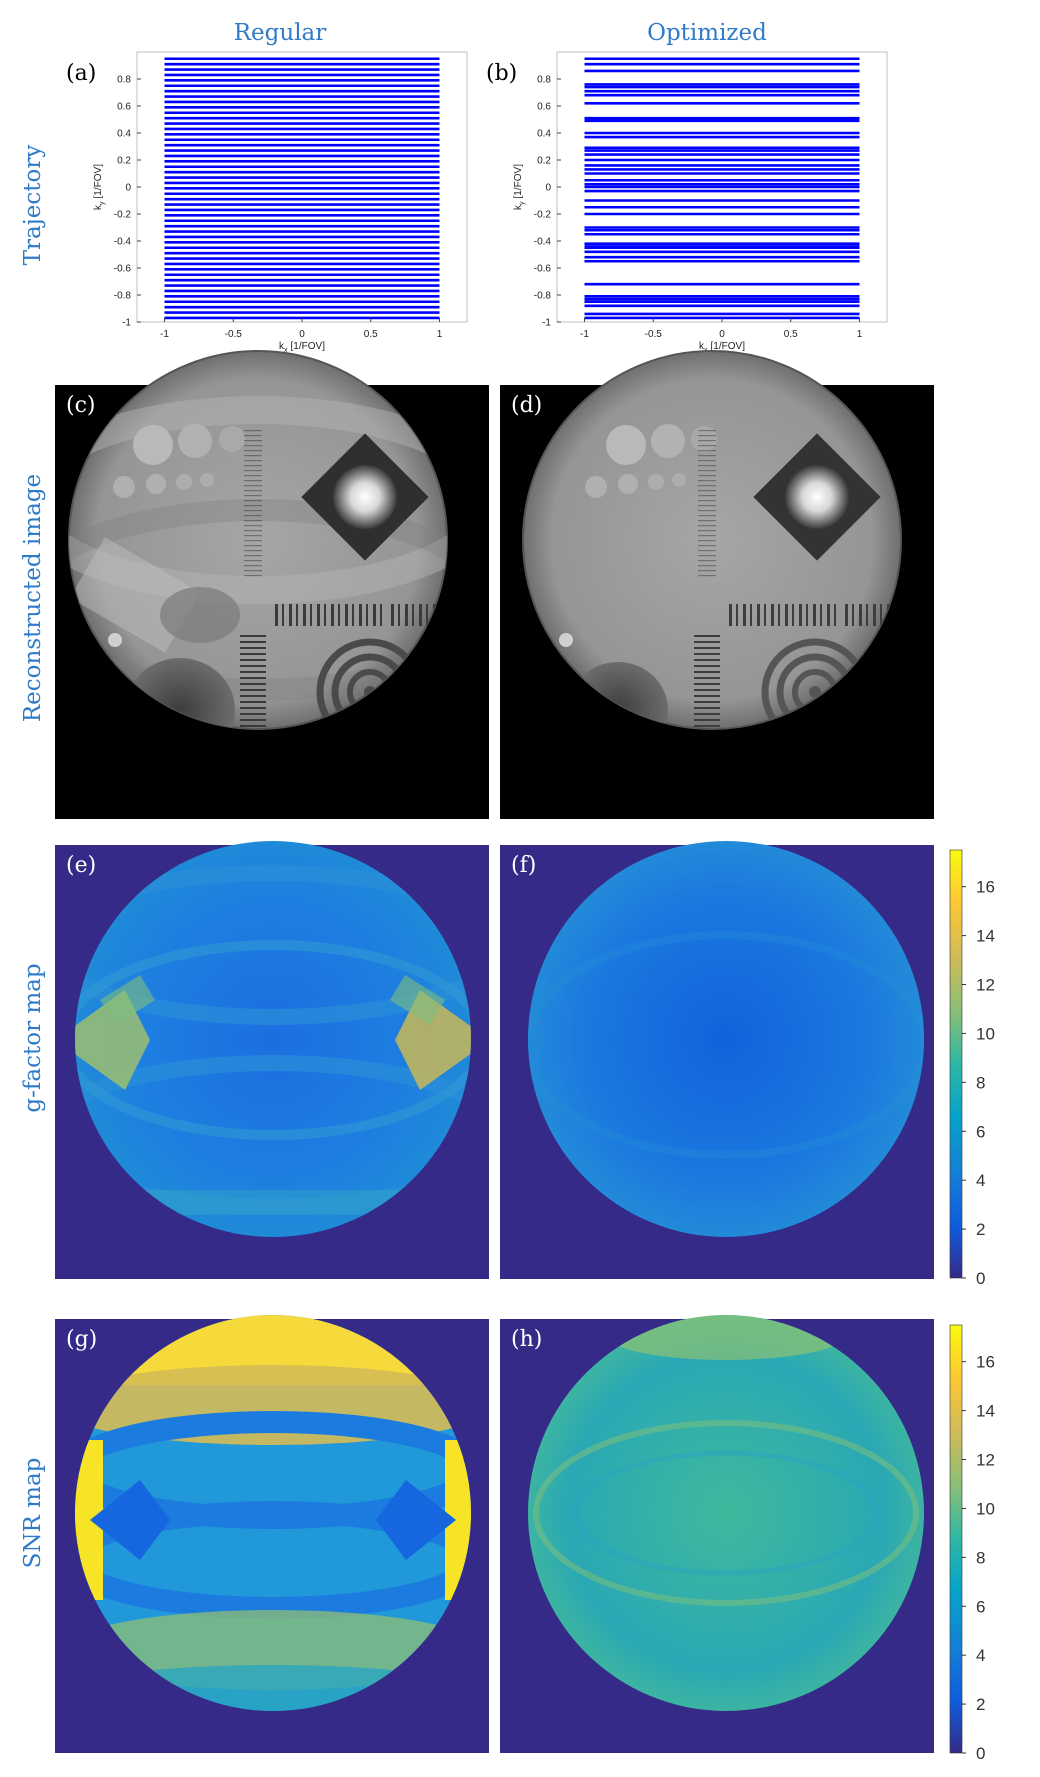  Describe the element at coordinates (272, 1060) in the screenshot. I see `gfactor-map-regular` at that location.